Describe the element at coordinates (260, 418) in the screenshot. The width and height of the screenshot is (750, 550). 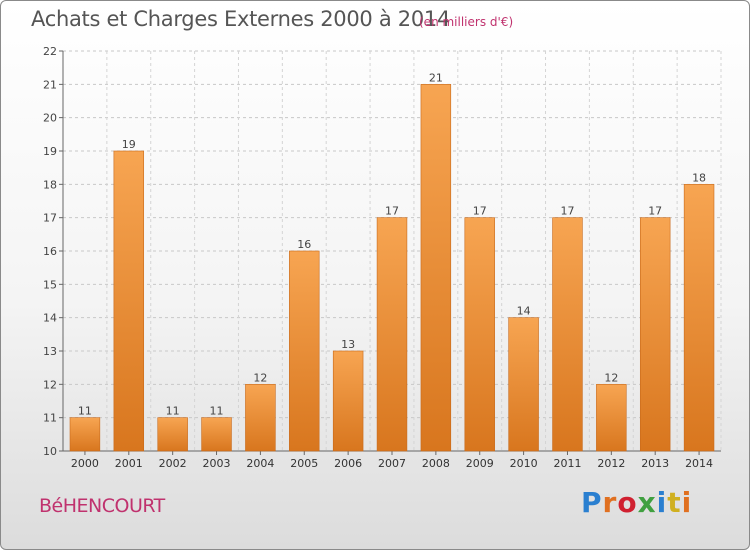
I see `bar-2004` at that location.